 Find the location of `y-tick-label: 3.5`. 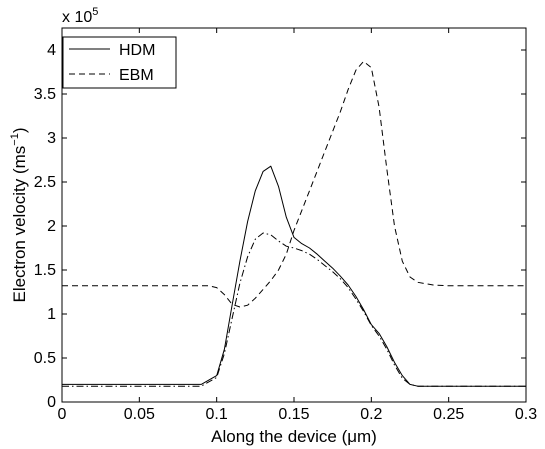

y-tick-label: 3.5 is located at coordinates (45, 94).